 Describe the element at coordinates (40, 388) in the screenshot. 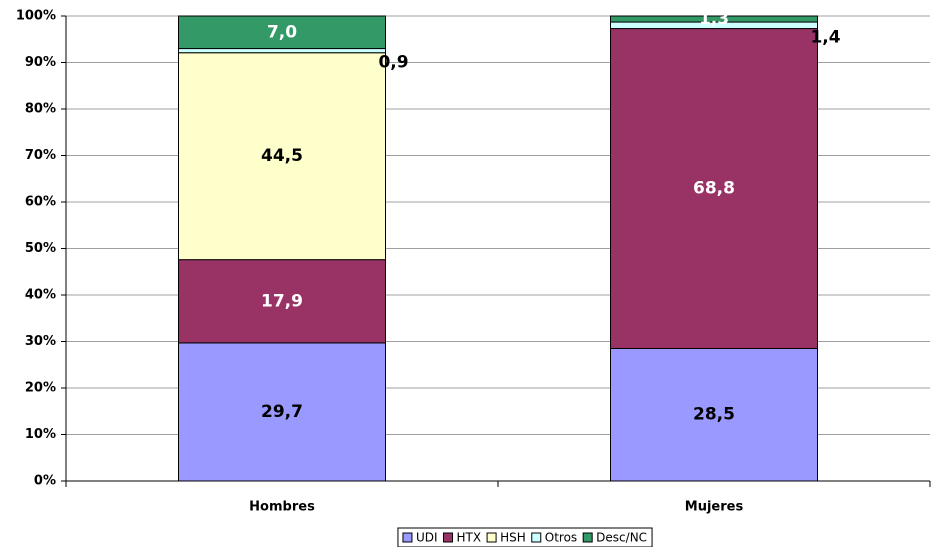

I see `y-tick-label: 20%` at that location.